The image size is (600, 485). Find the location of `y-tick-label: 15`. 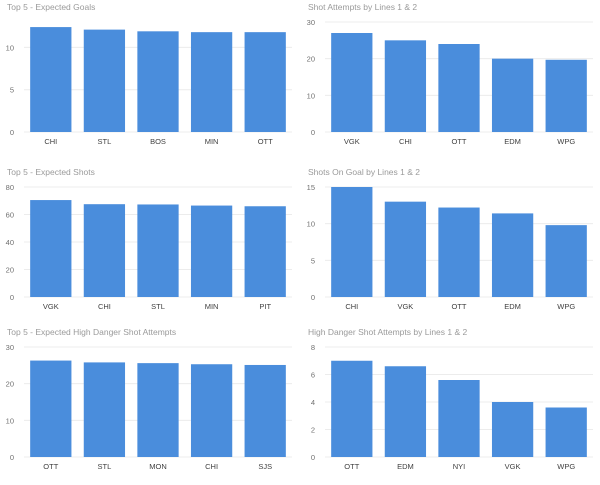

y-tick-label: 15 is located at coordinates (311, 187).